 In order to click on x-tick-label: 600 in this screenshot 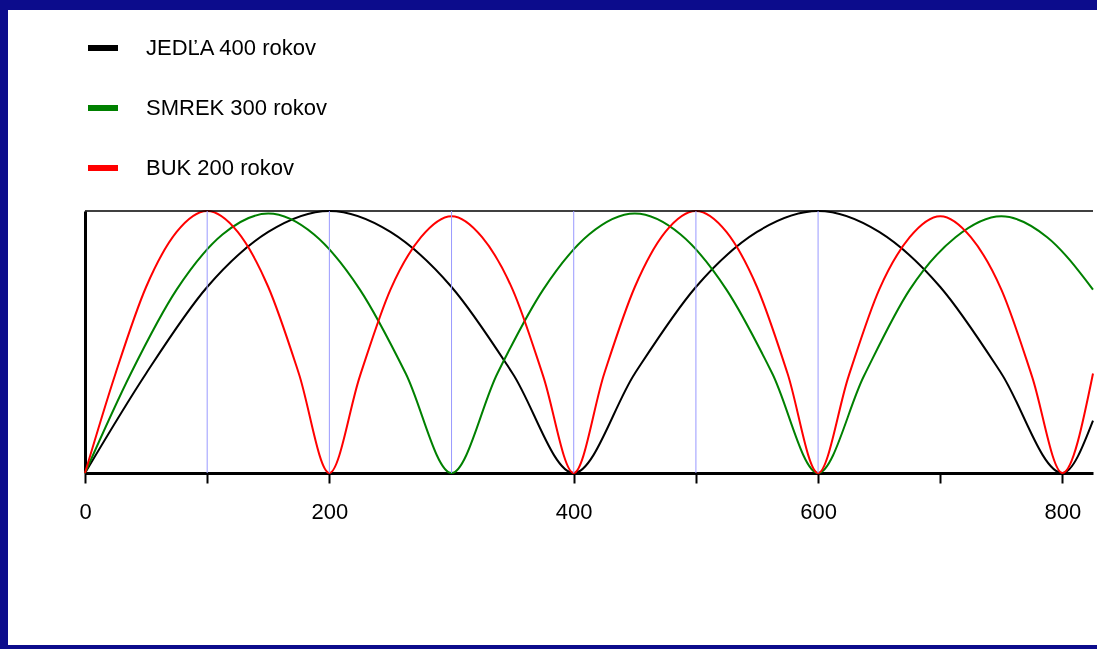, I will do `click(818, 511)`.